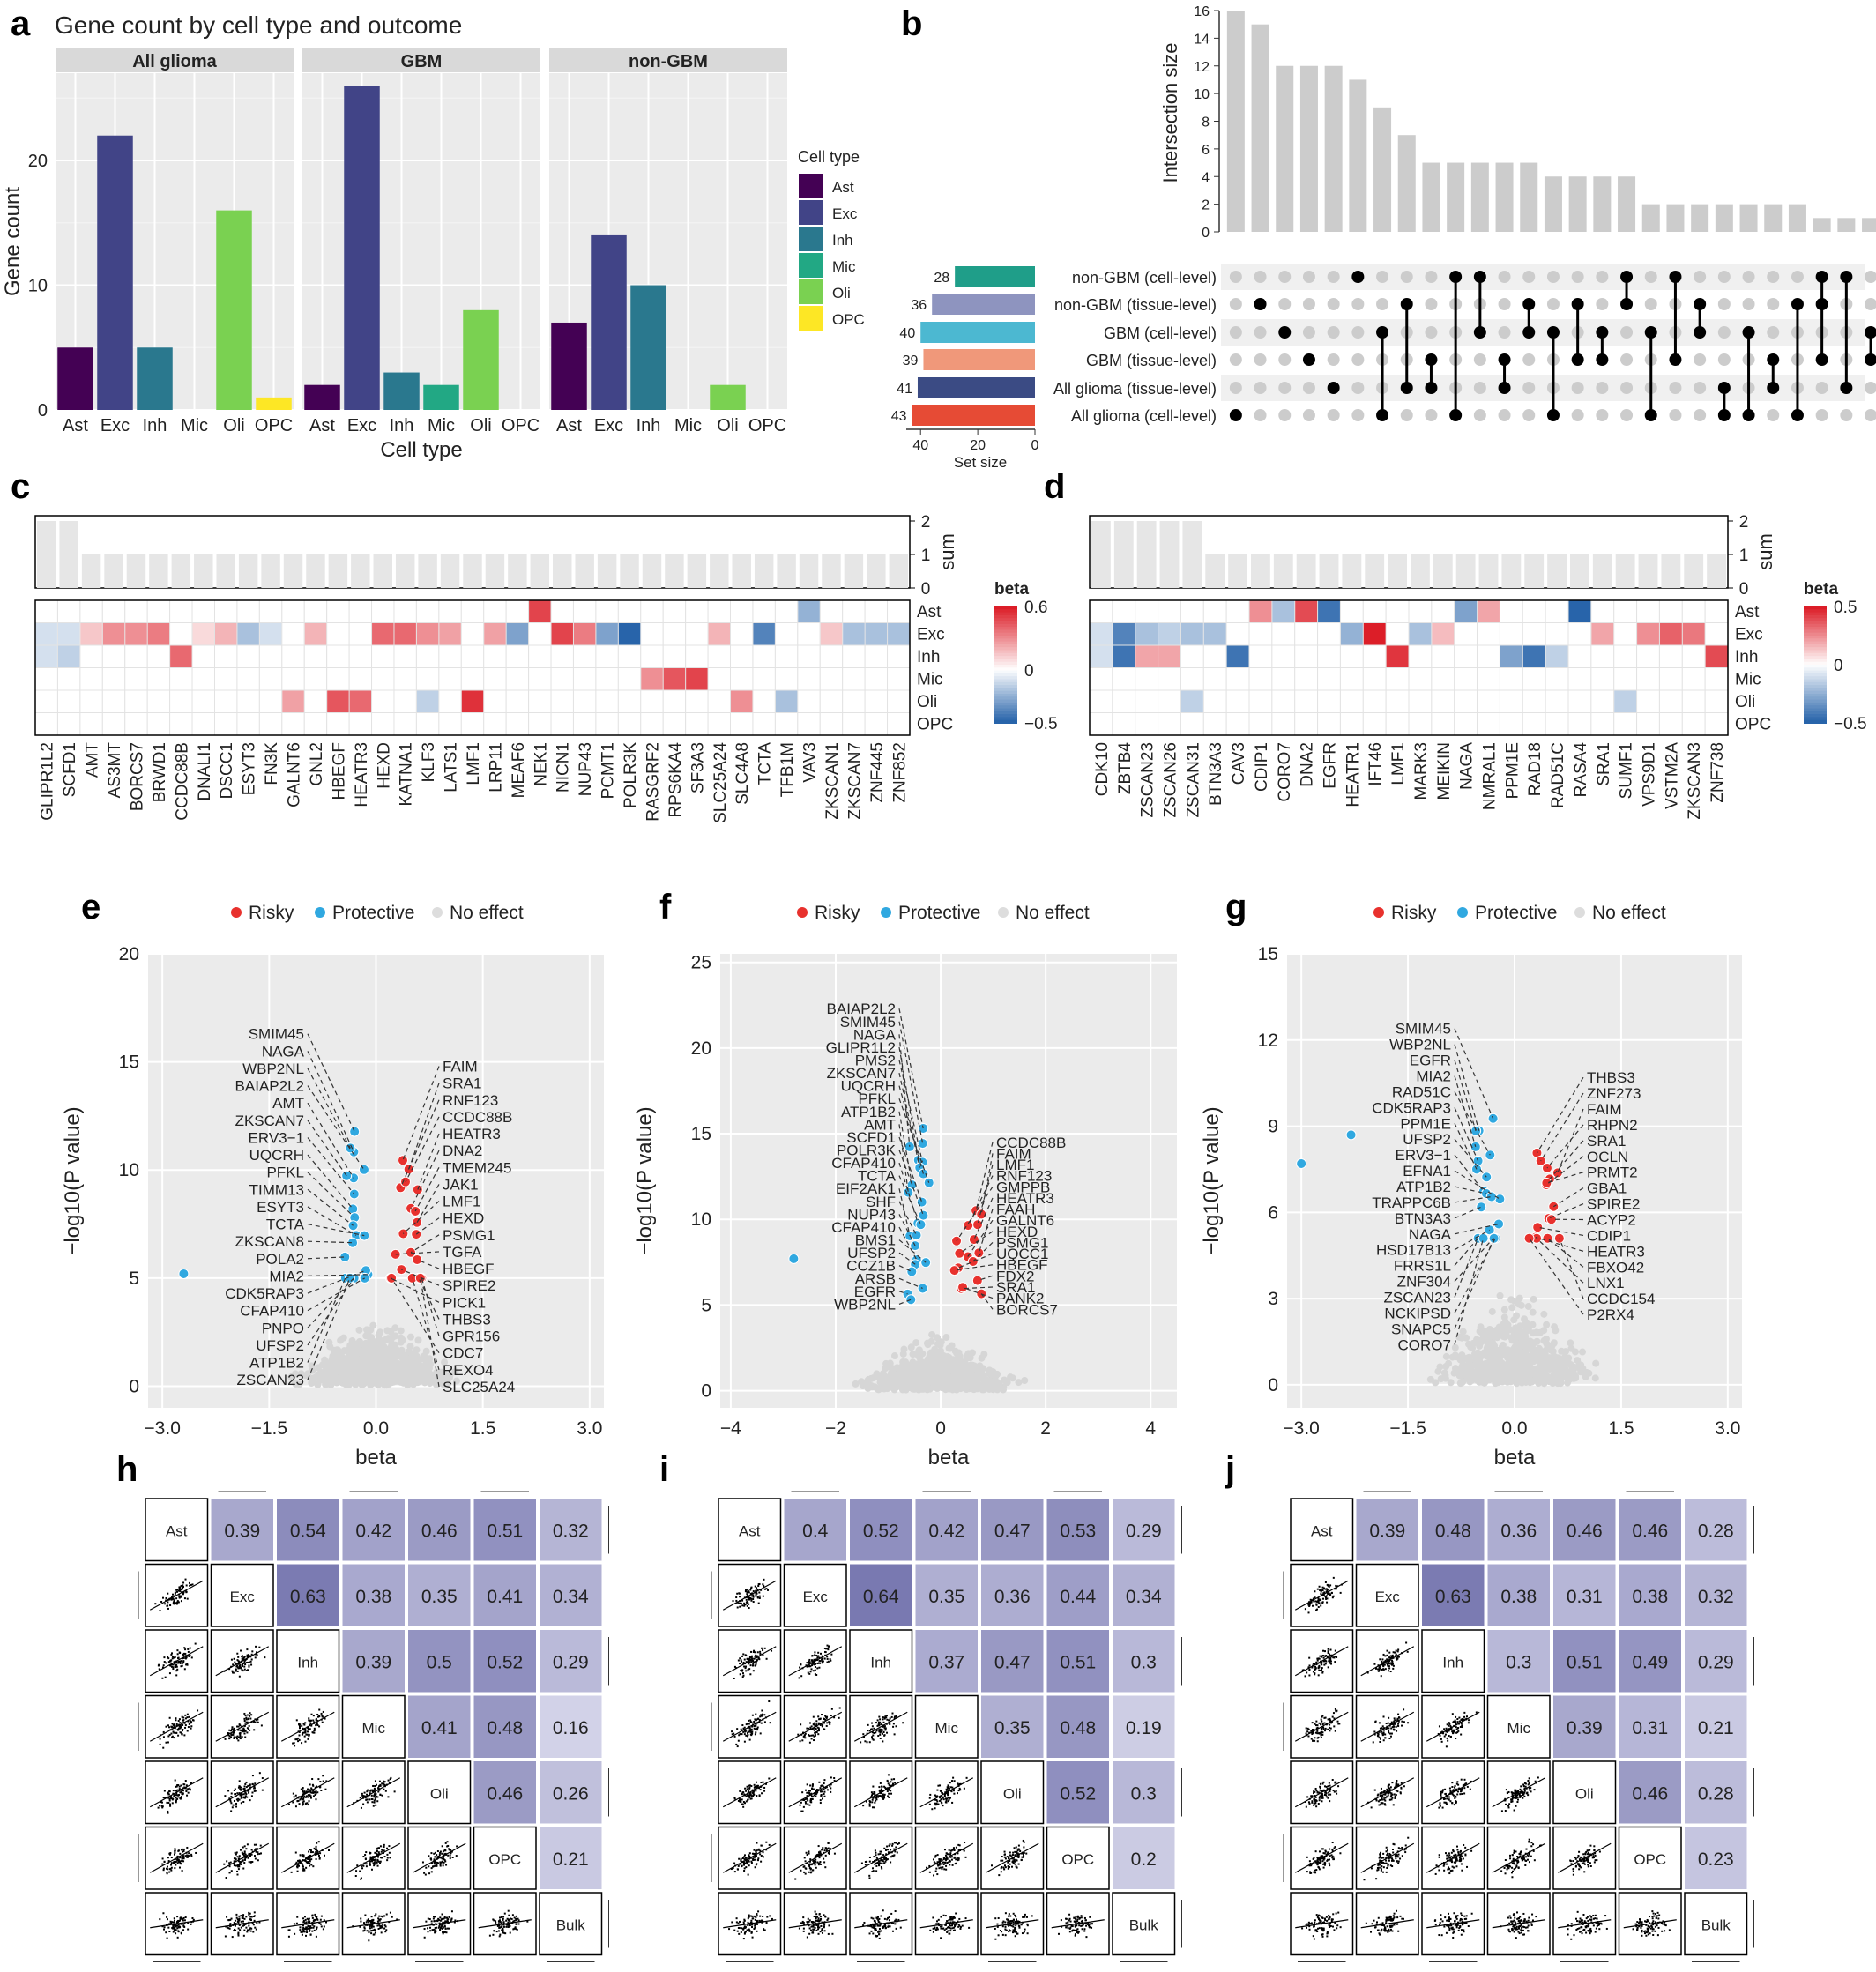 The height and width of the screenshot is (1972, 1876). I want to click on legend-label: Protective, so click(1516, 913).